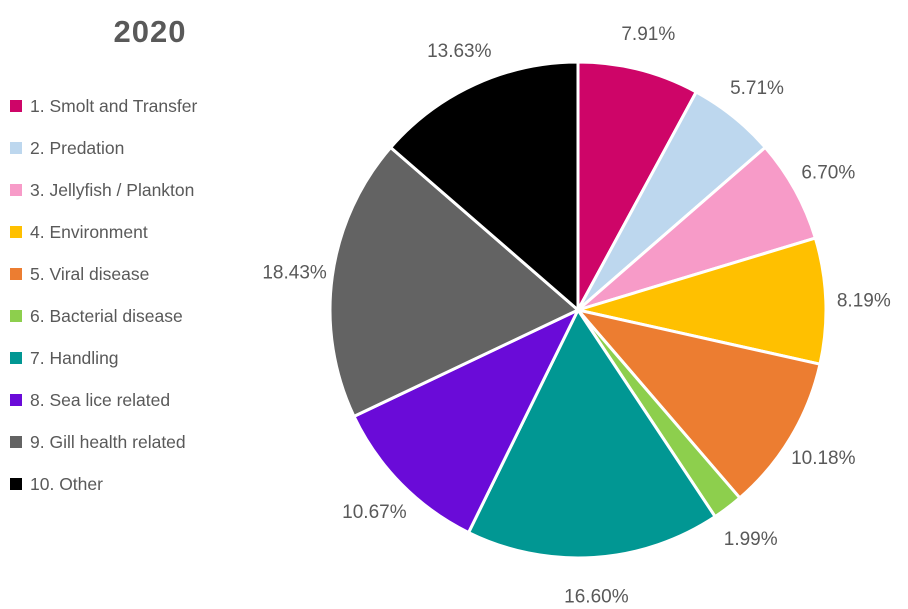  I want to click on legend-item-6: 6. Bacterial disease, so click(103, 315).